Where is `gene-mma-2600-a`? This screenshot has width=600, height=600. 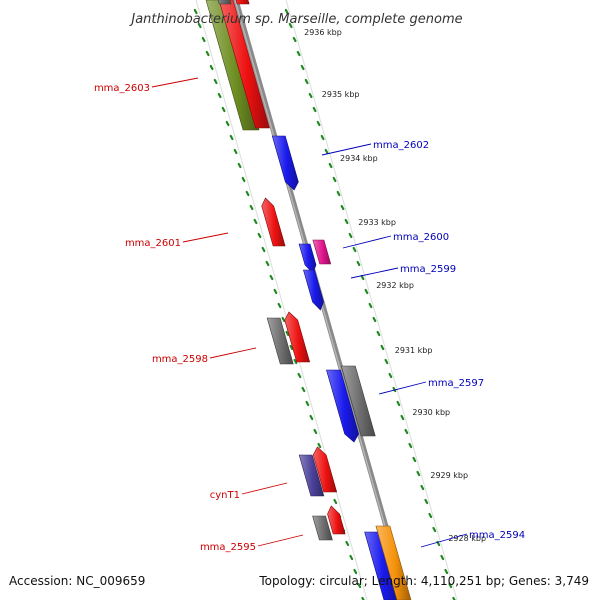 gene-mma-2600-a is located at coordinates (307, 258).